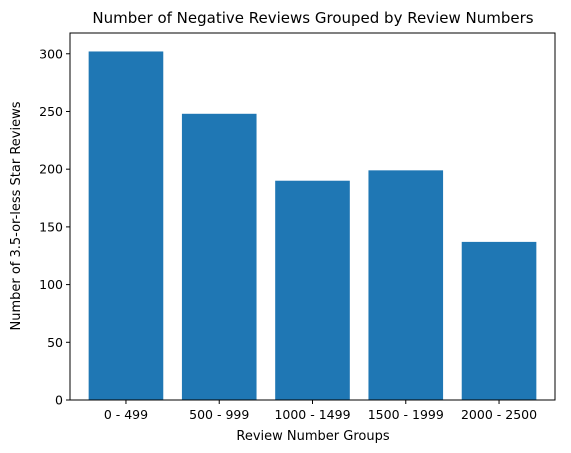 This screenshot has height=453, width=571. Describe the element at coordinates (219, 414) in the screenshot. I see `x-tick-label: 500 - 999` at that location.